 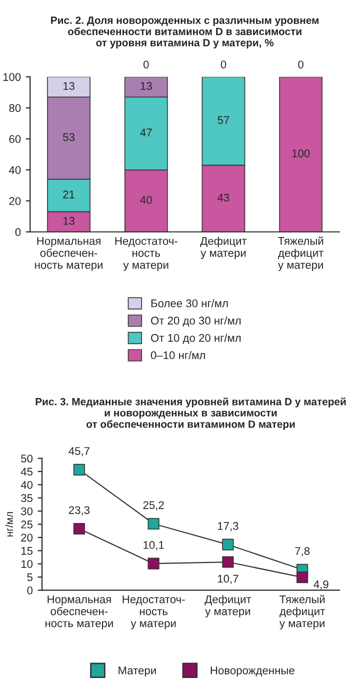 What do you see at coordinates (79, 511) in the screenshot?
I see `data-label: 23,3` at bounding box center [79, 511].